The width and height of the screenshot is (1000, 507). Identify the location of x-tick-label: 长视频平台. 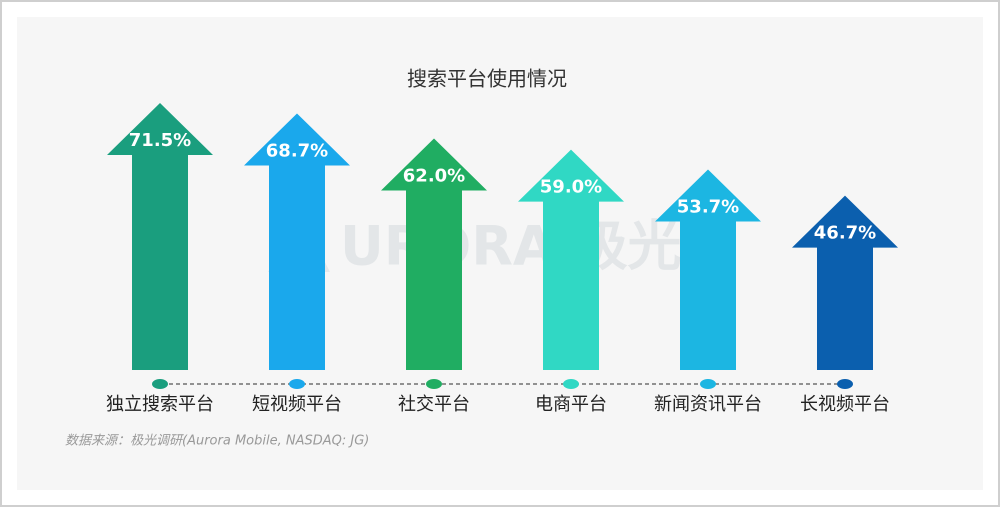
(845, 404).